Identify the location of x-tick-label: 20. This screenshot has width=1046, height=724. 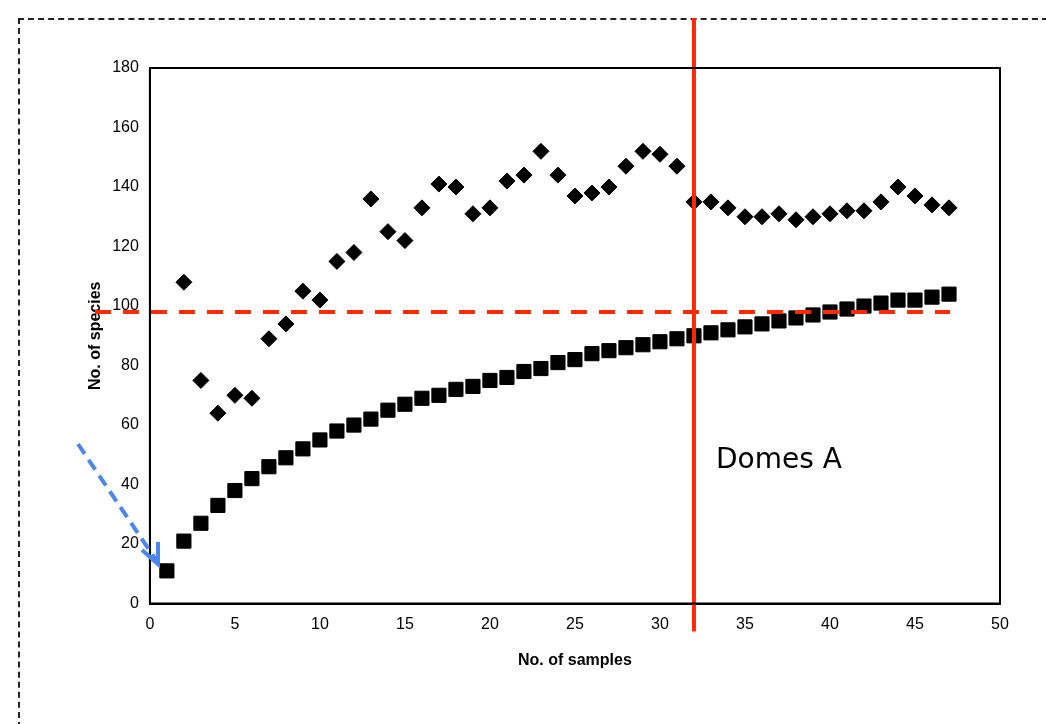
(490, 623).